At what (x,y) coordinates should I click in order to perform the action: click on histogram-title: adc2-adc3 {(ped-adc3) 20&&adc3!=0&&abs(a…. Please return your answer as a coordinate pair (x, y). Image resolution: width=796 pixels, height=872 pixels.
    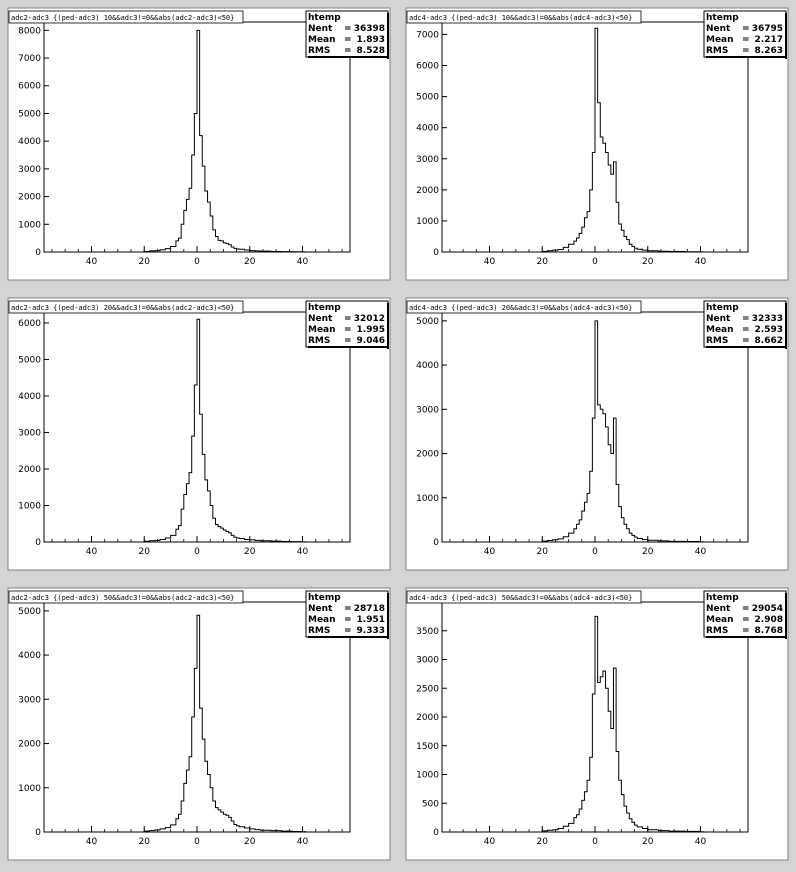
    Looking at the image, I should click on (122, 308).